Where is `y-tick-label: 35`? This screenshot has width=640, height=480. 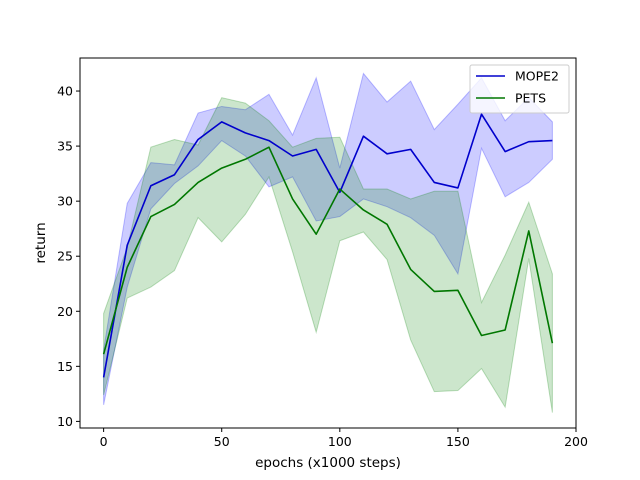
y-tick-label: 35 is located at coordinates (65, 146).